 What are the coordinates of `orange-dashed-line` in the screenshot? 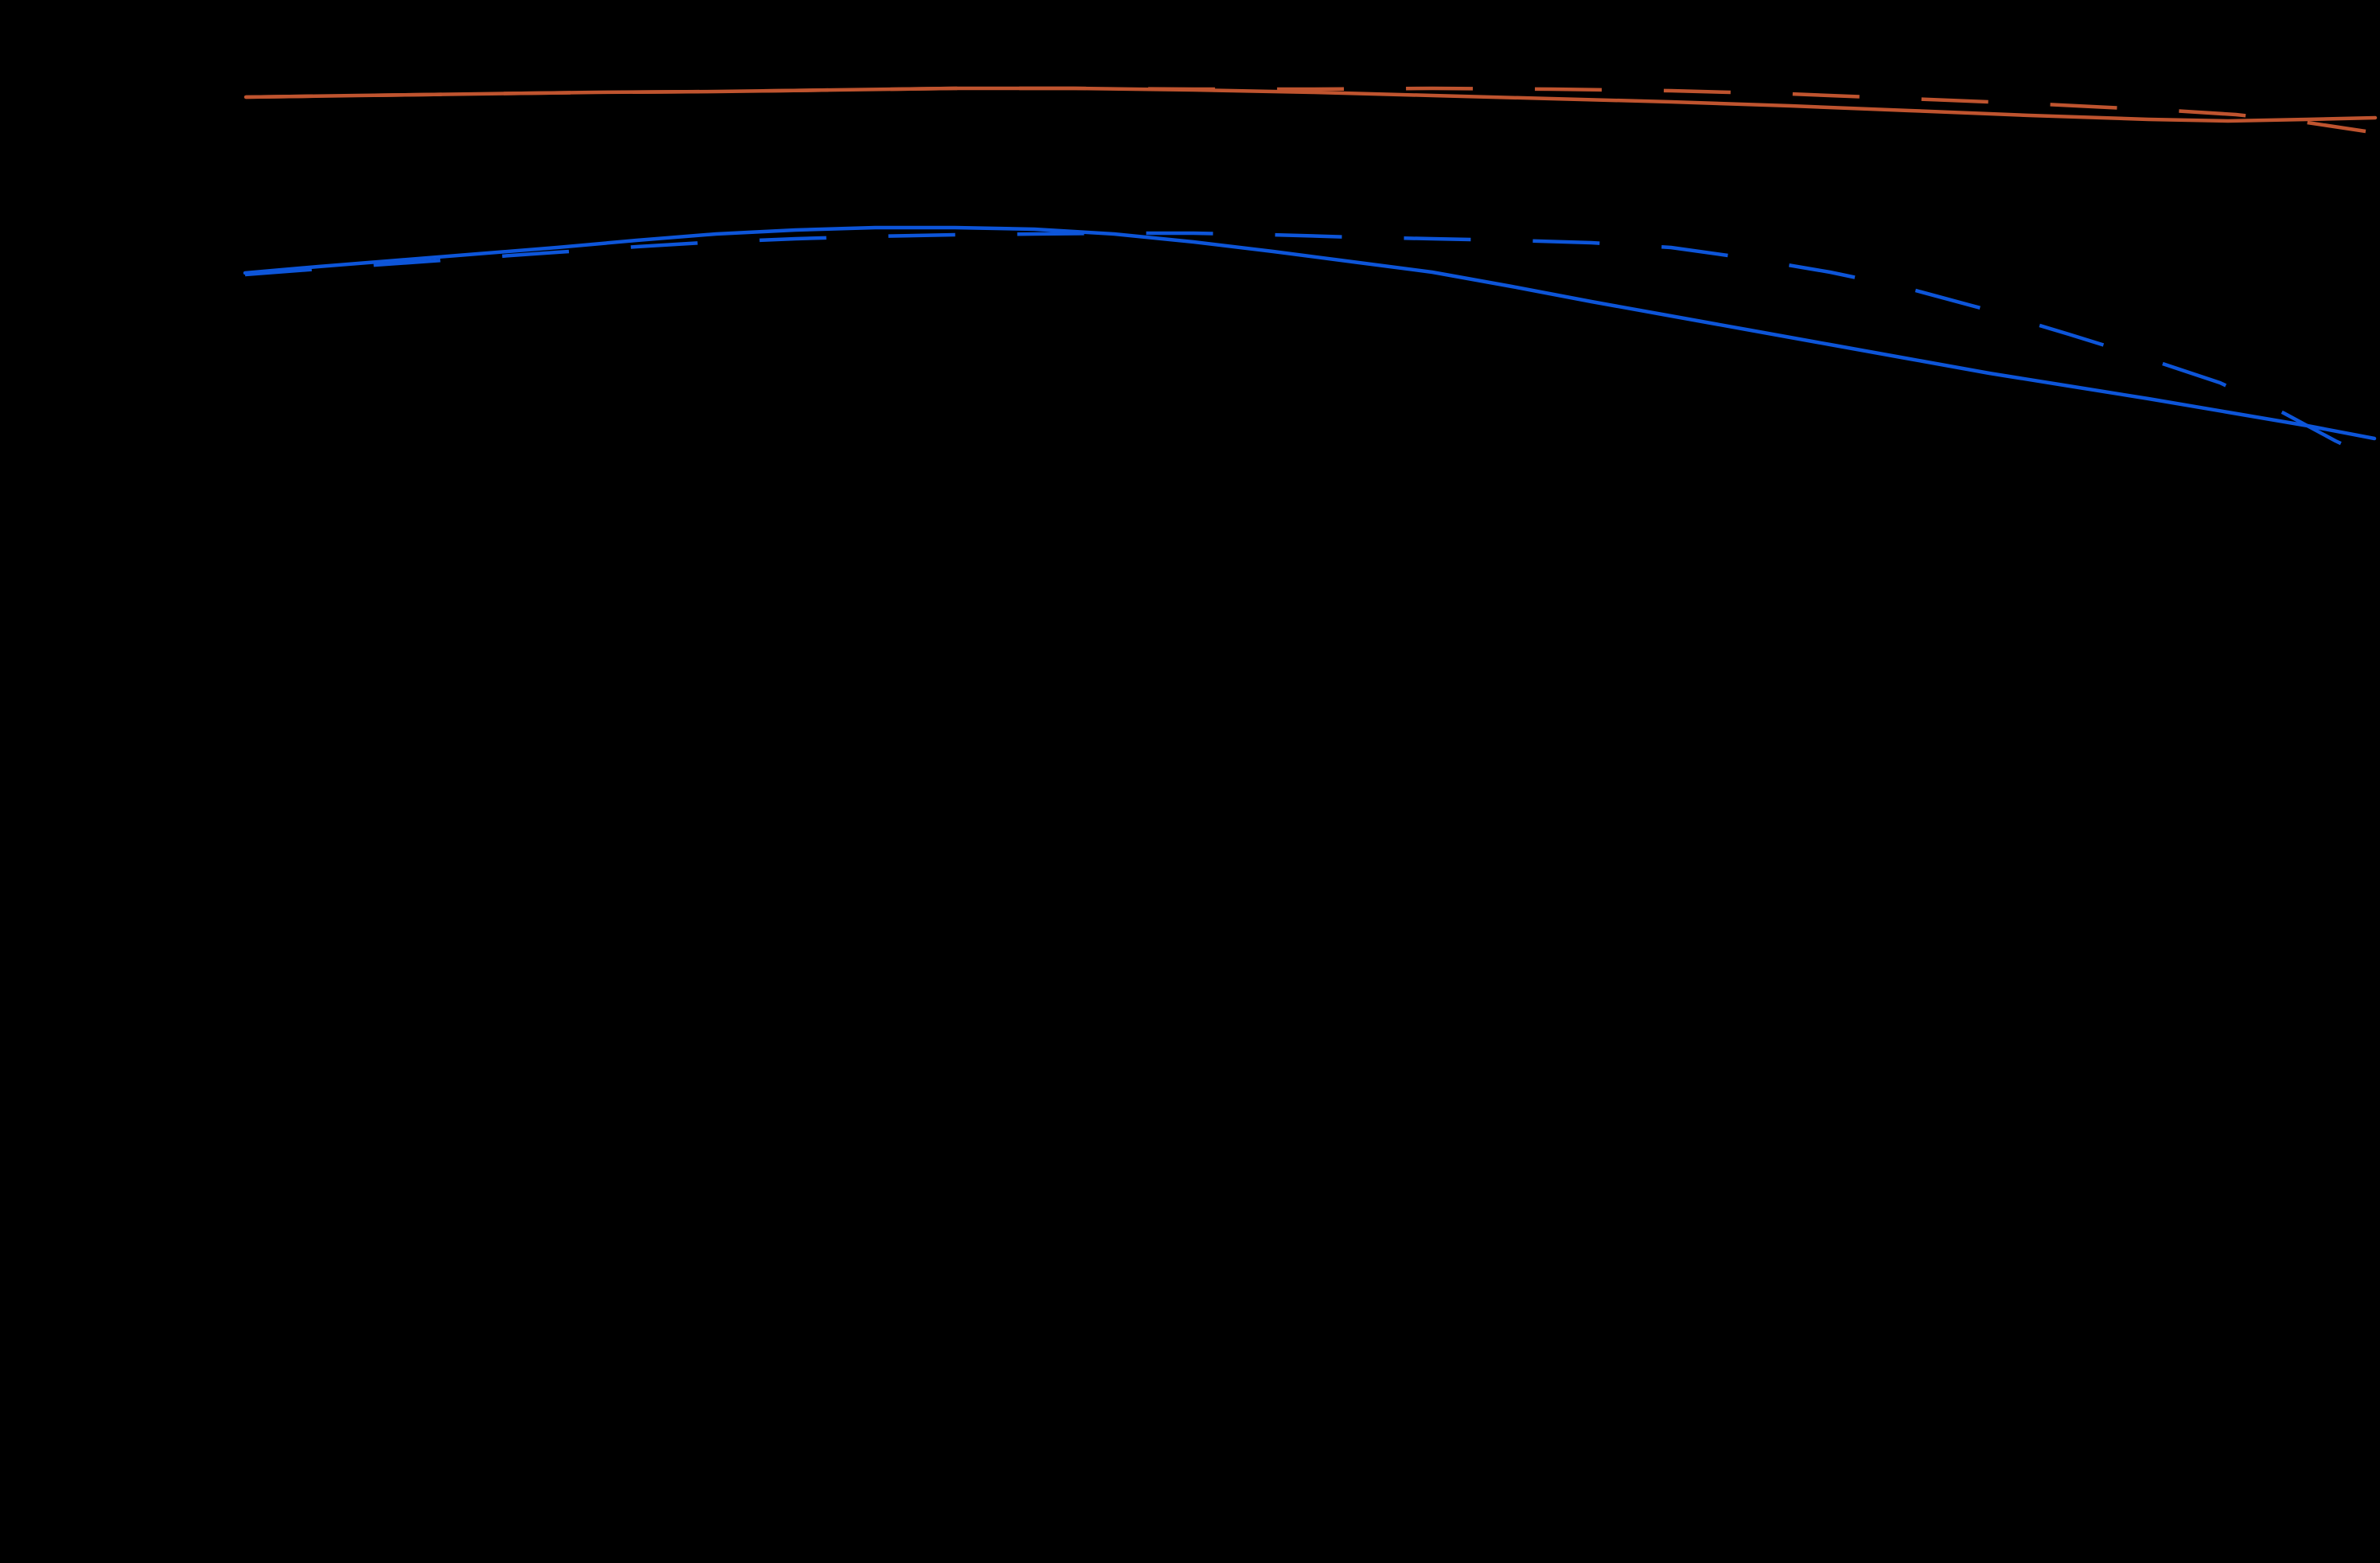 It's located at (1305, 110).